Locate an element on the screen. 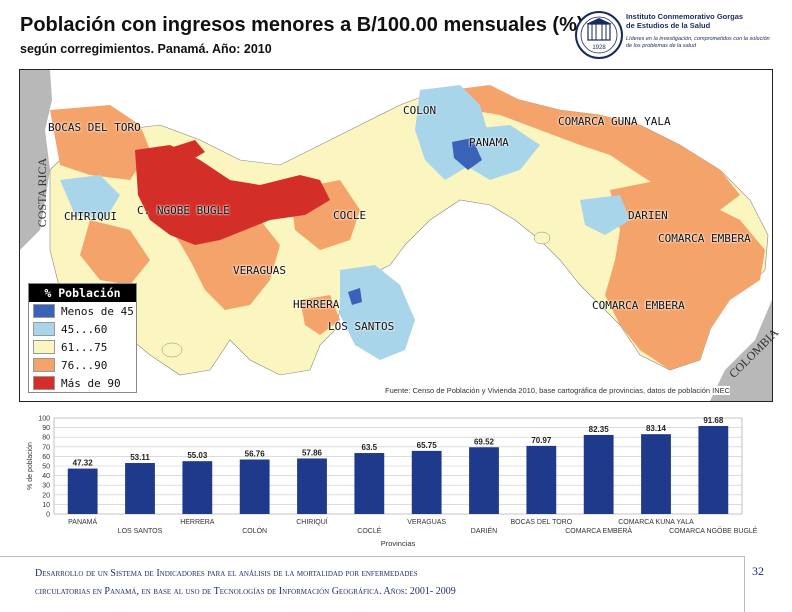 The width and height of the screenshot is (792, 612). colombia-region is located at coordinates (741, 350).